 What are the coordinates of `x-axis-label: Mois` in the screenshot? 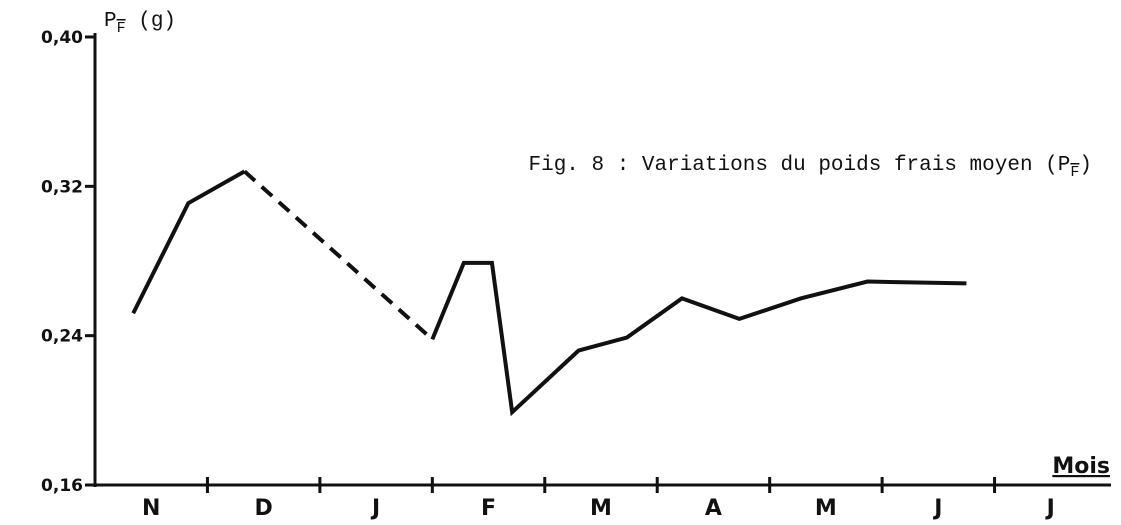 It's located at (1081, 466).